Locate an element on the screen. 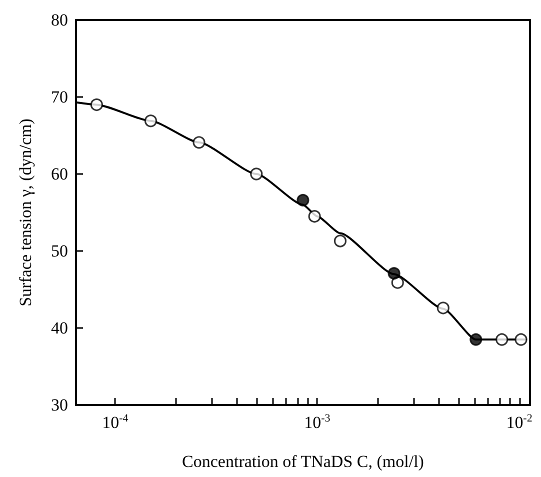  y-tick-label: 50 is located at coordinates (59, 251).